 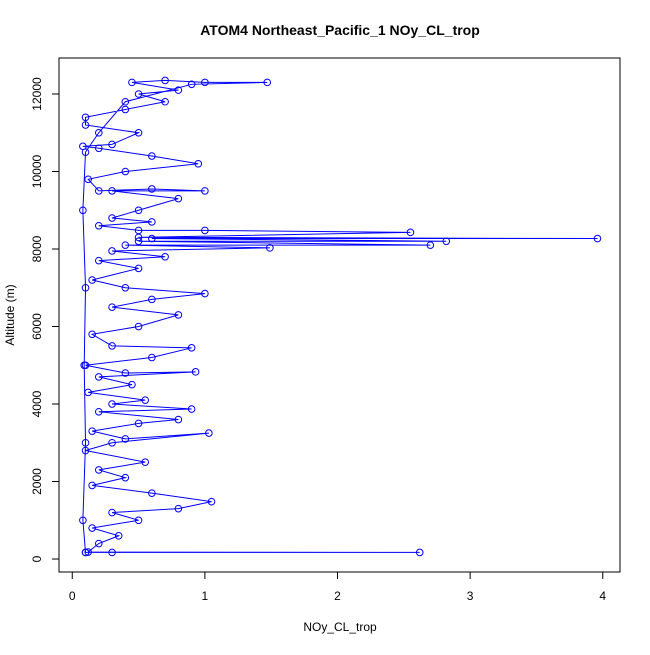 I want to click on x-tick-label: 2, so click(x=337, y=596).